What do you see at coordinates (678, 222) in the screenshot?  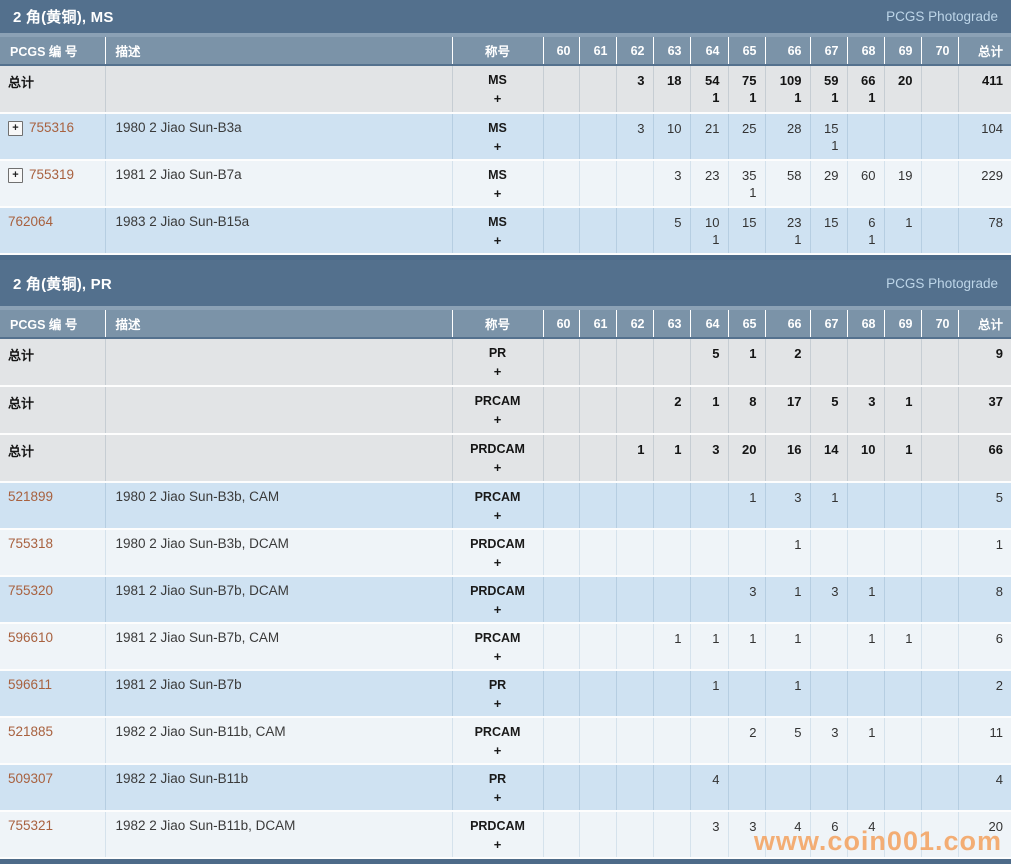 I see `grade-value: 5` at bounding box center [678, 222].